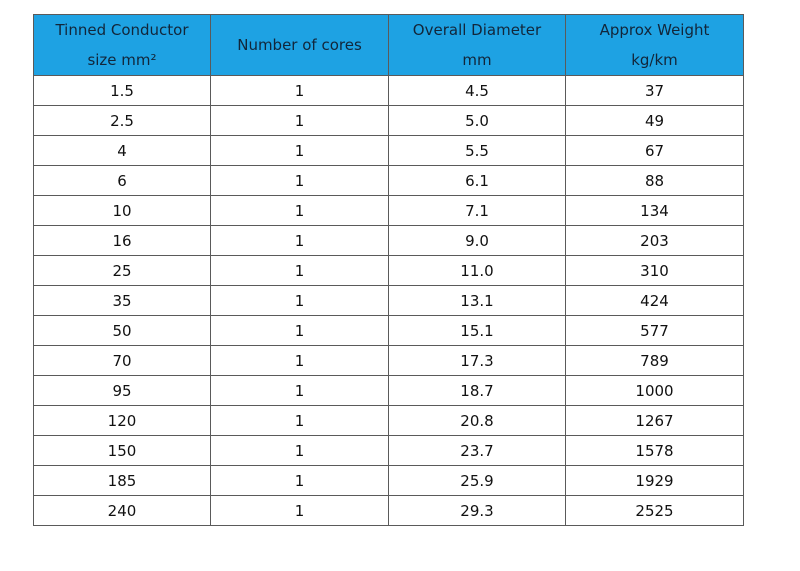 The width and height of the screenshot is (800, 571). Describe the element at coordinates (477, 60) in the screenshot. I see `header-overall-diameter-line2: mm` at that location.